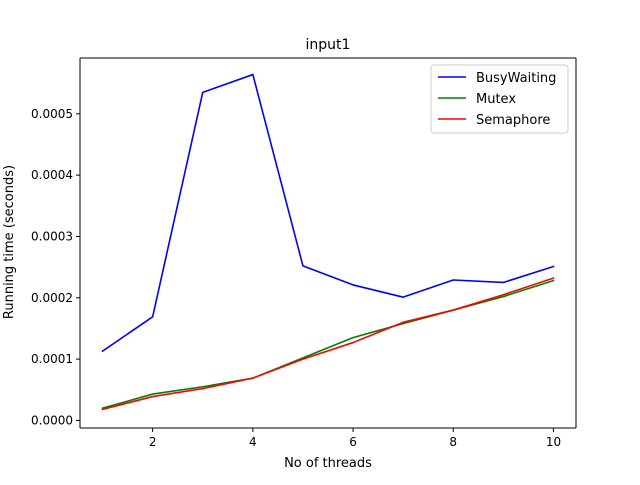 This screenshot has width=640, height=485. Describe the element at coordinates (496, 99) in the screenshot. I see `legend-label-mutex: Mutex` at that location.